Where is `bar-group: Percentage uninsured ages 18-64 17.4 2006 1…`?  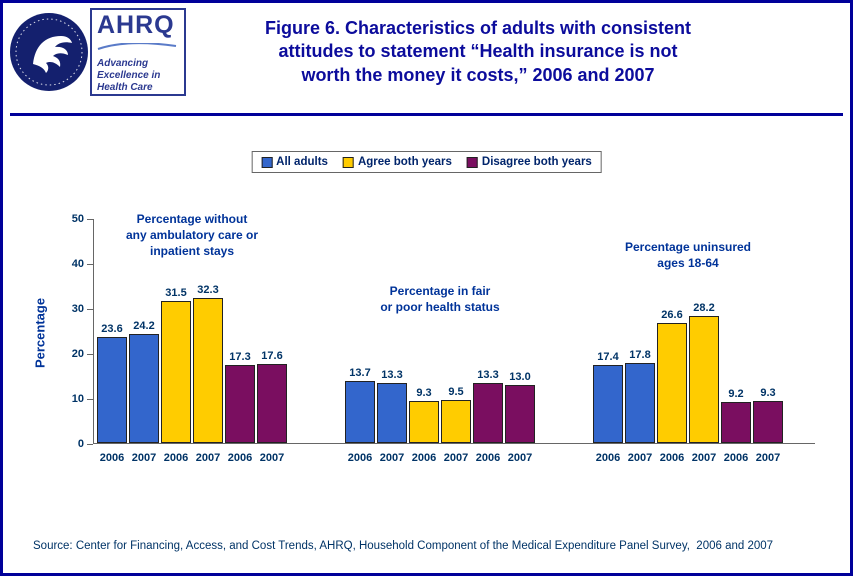
bar-group: Percentage uninsured ages 18-64 17.4 2006 1… is located at coordinates (688, 341).